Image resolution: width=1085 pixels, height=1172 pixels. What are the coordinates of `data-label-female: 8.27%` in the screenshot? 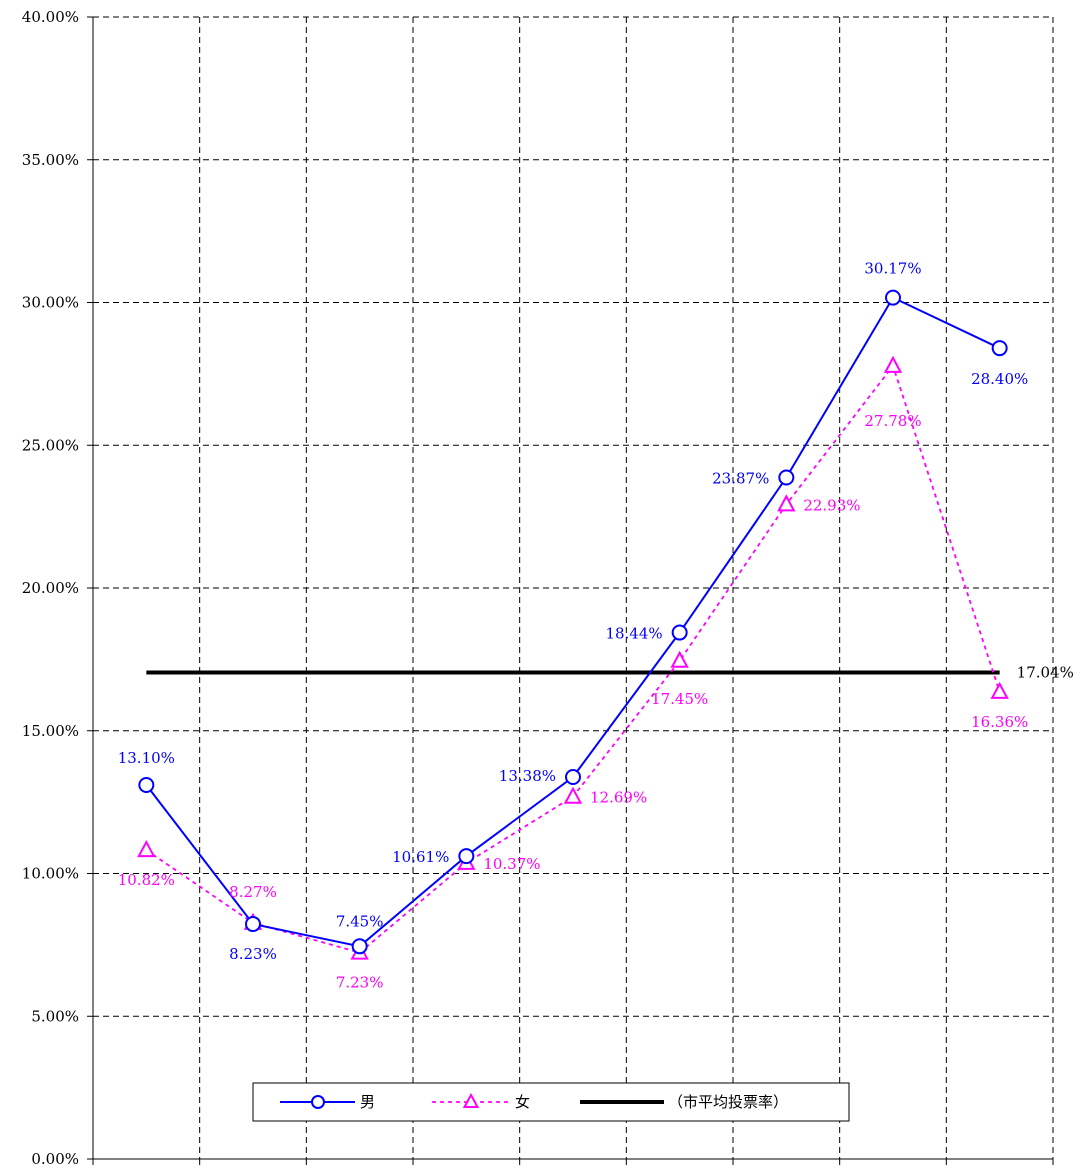 It's located at (253, 892).